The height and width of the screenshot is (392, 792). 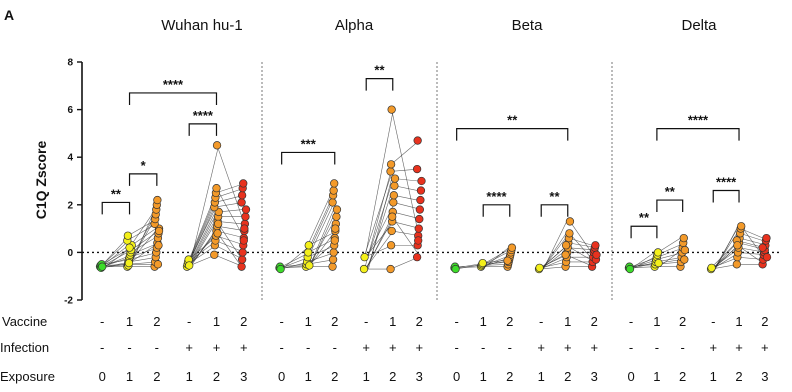 What do you see at coordinates (699, 25) in the screenshot?
I see `panel-title: Delta` at bounding box center [699, 25].